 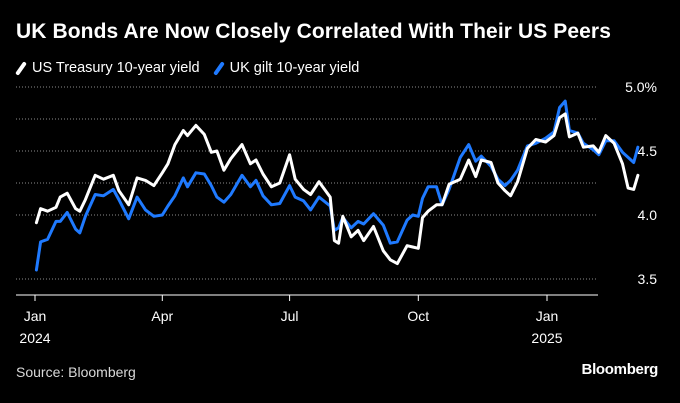 What do you see at coordinates (35, 316) in the screenshot?
I see `x-tick-label-0: Jan` at bounding box center [35, 316].